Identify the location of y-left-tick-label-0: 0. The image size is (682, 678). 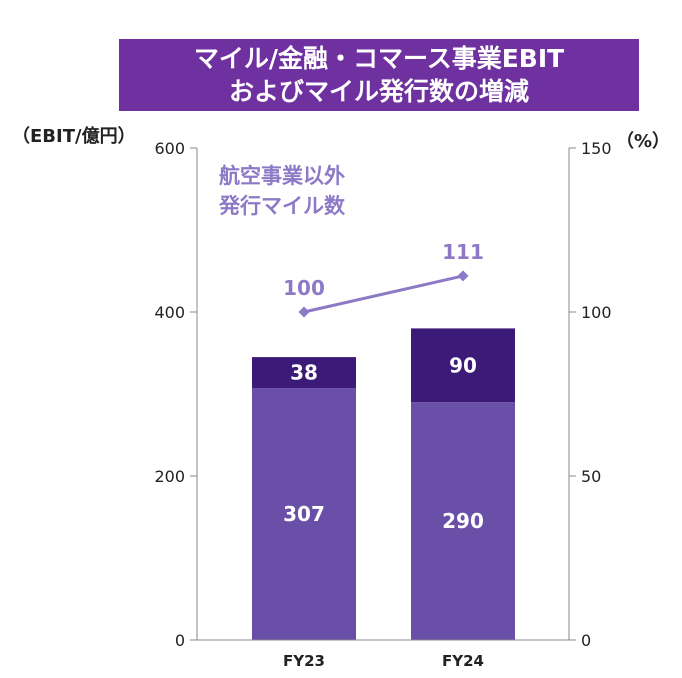
(180, 640).